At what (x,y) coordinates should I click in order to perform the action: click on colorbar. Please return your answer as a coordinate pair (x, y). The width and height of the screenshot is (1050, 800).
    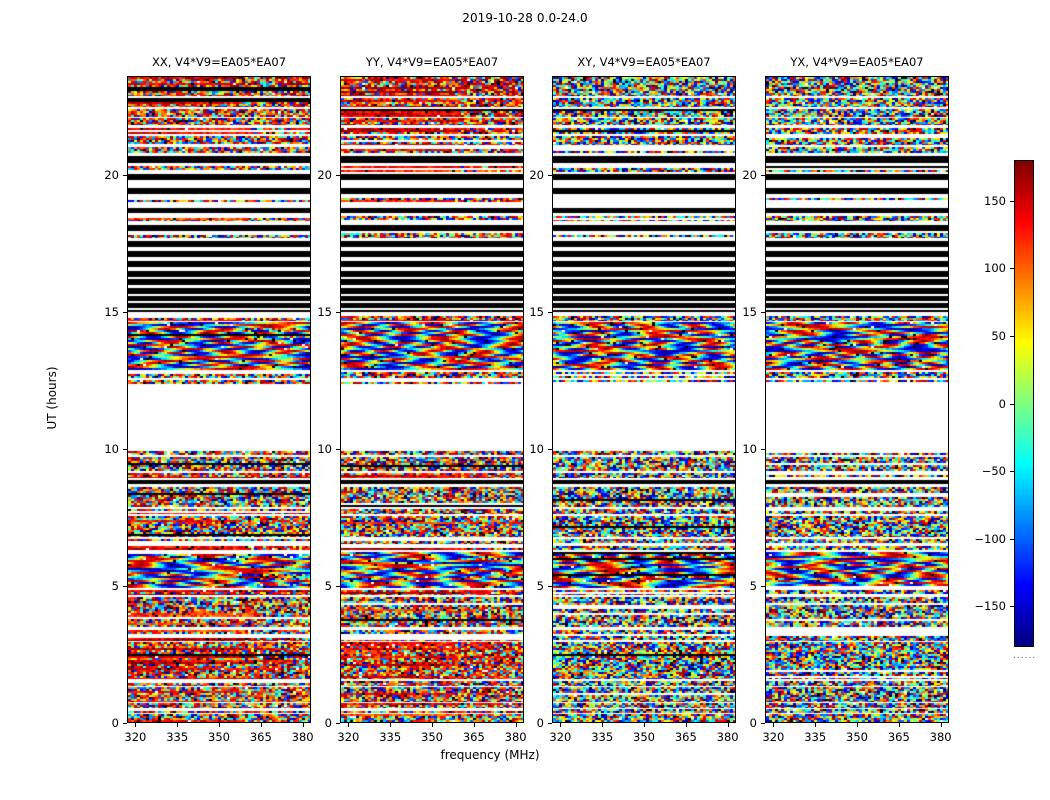
    Looking at the image, I should click on (1024, 403).